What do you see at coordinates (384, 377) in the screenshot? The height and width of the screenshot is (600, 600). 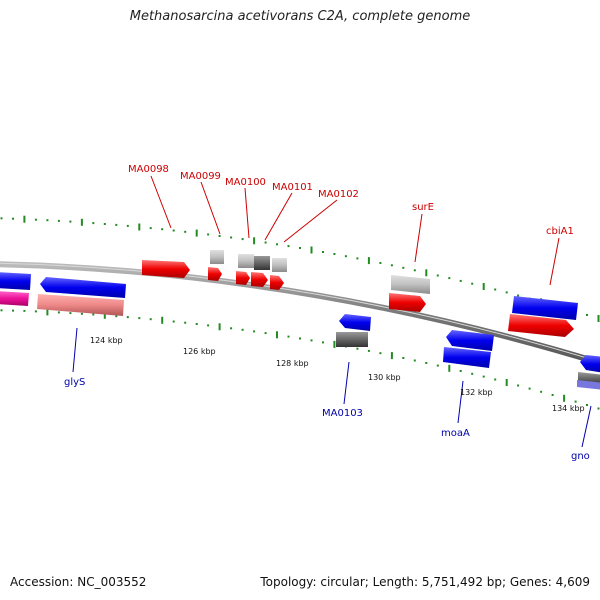 I see `scale-label-130kbp: 130 kbp` at bounding box center [384, 377].